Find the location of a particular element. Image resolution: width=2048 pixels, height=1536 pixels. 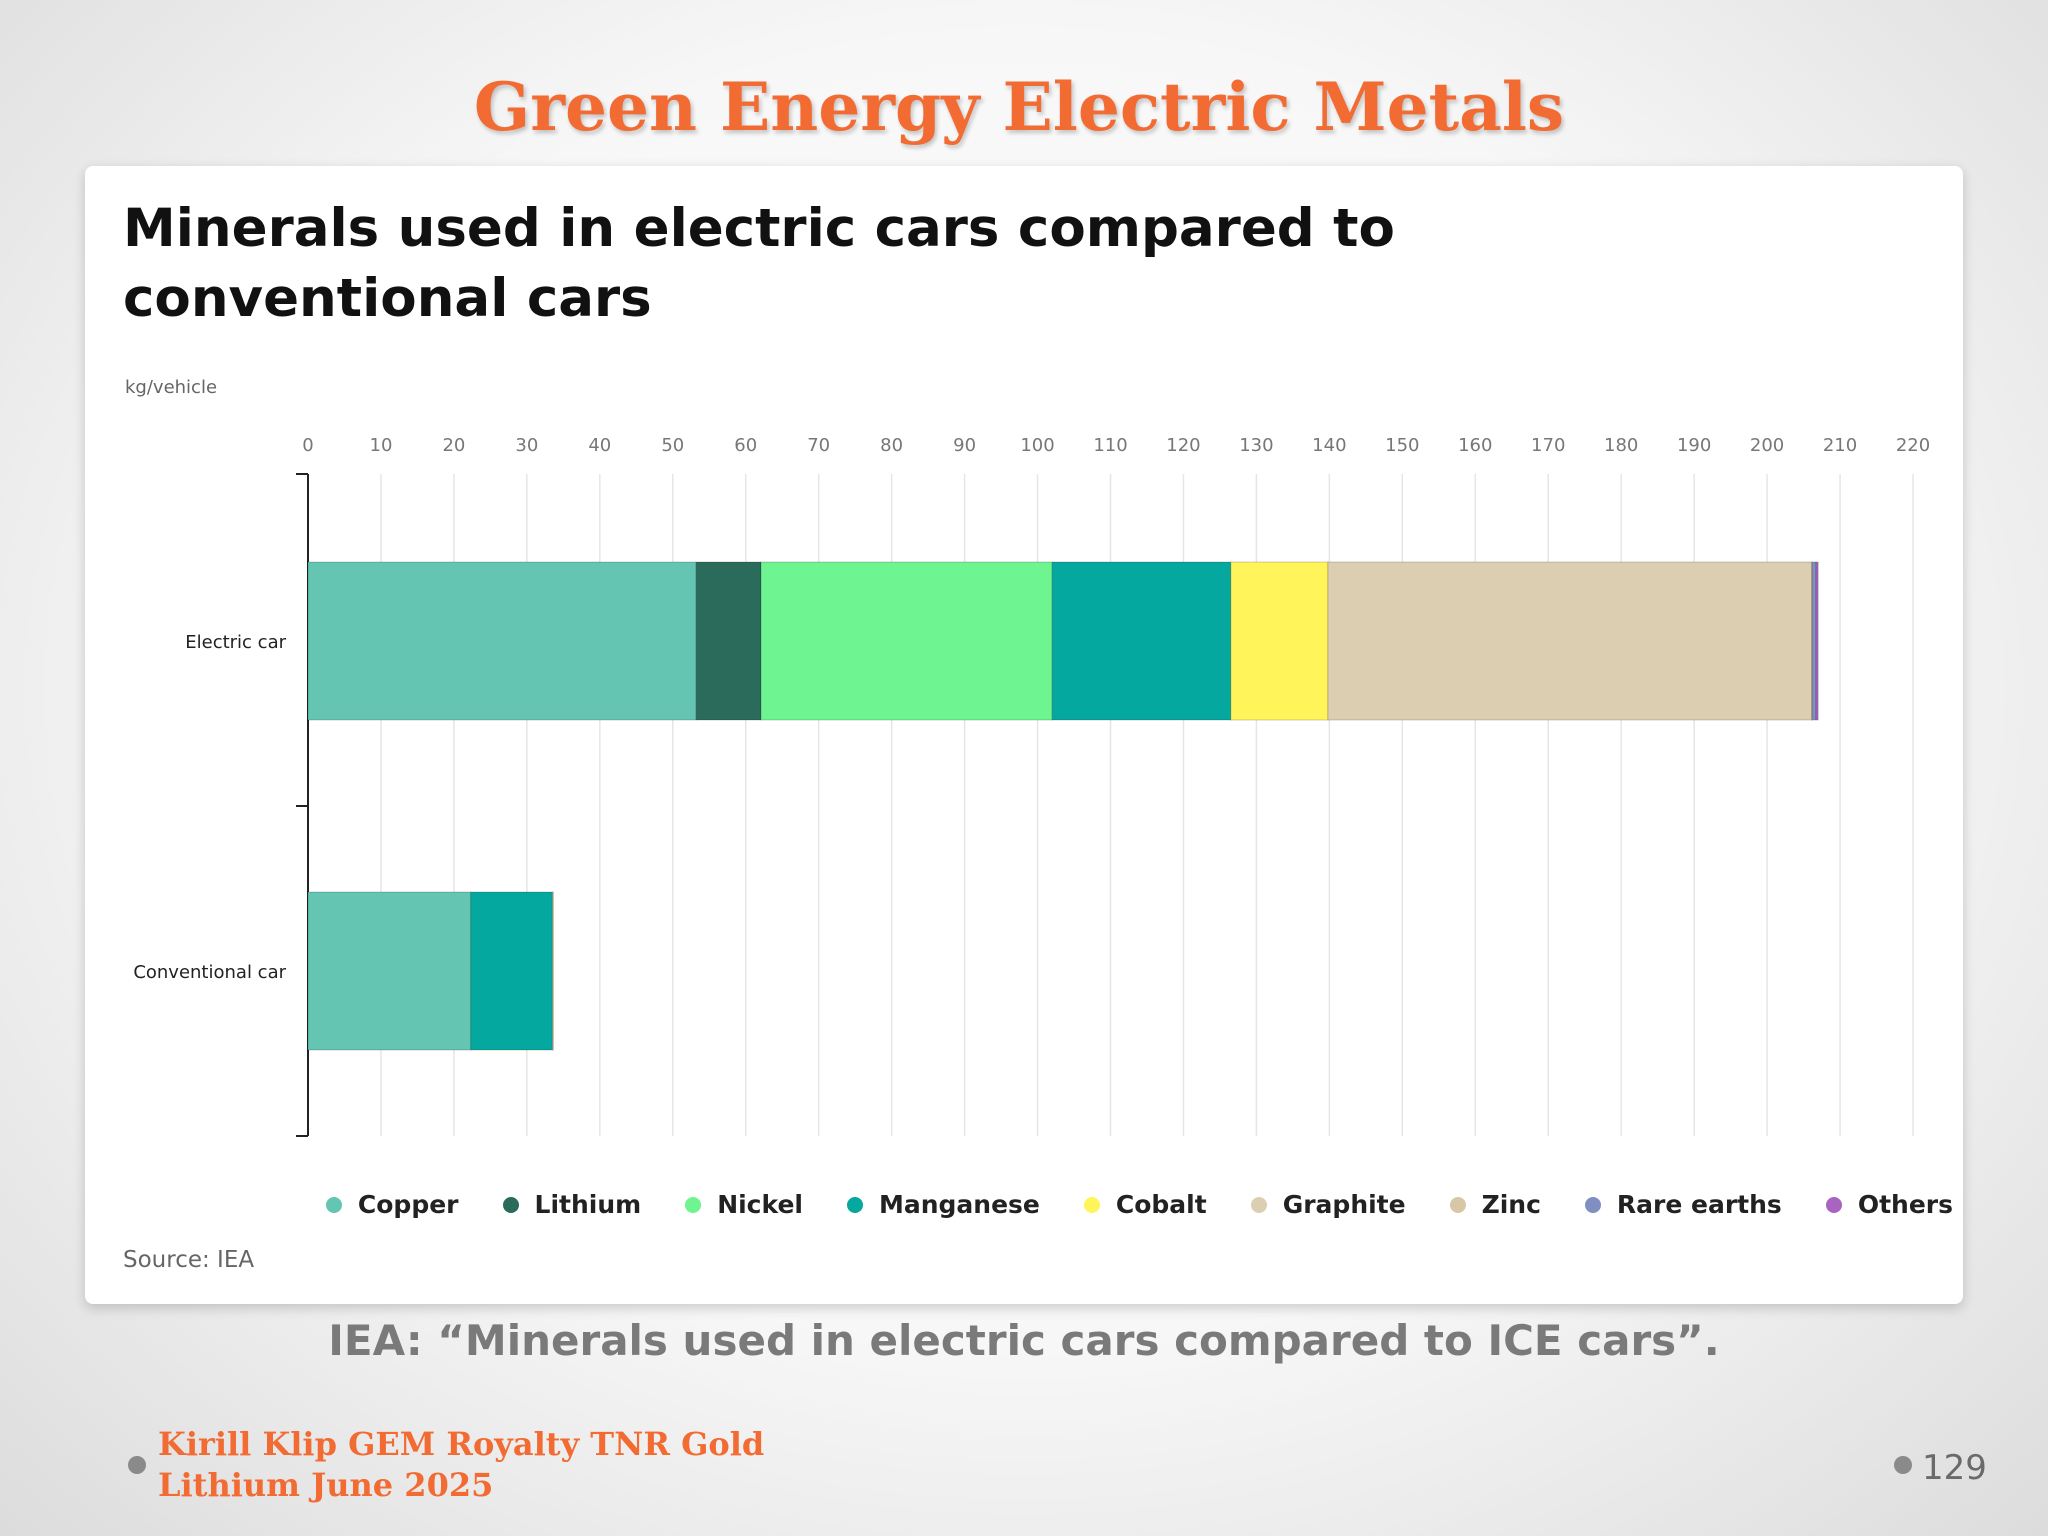

x-tick-label-140: 140 is located at coordinates (1329, 445).